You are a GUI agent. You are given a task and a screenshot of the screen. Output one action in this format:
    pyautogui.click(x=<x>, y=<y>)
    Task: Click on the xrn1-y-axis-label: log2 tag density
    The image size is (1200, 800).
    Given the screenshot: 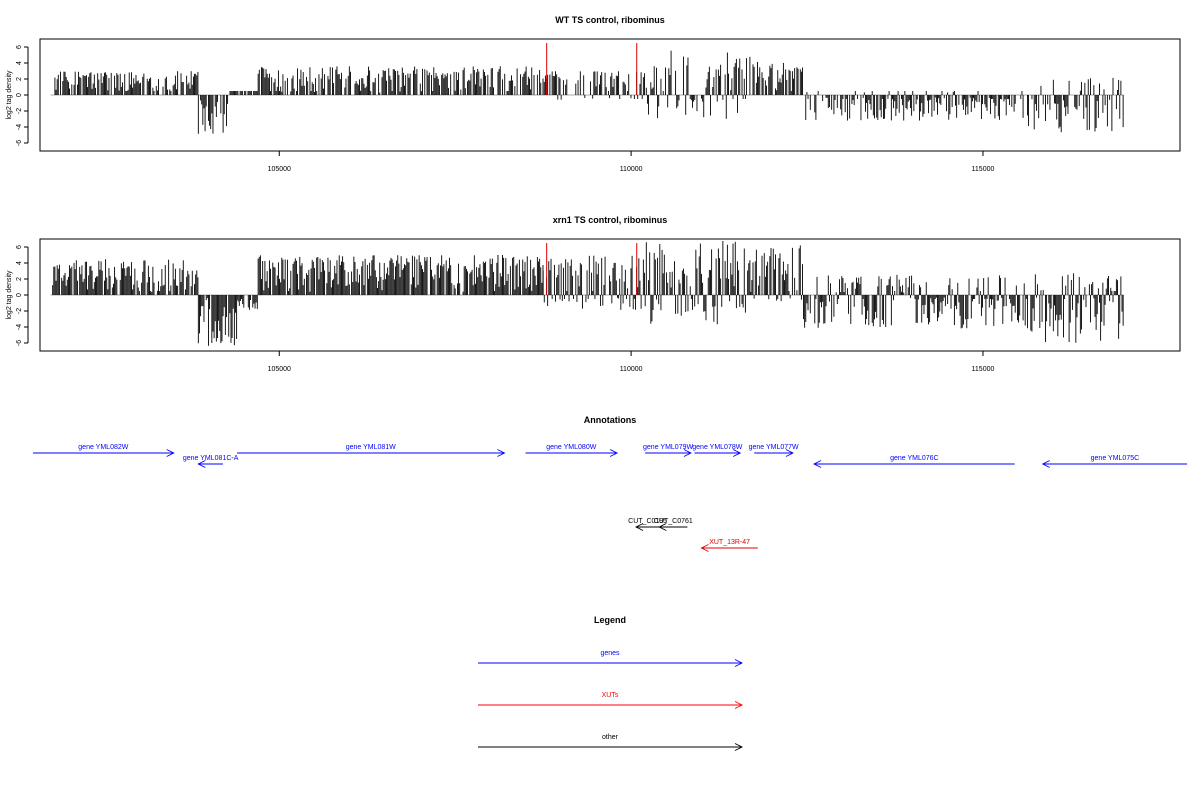 What is the action you would take?
    pyautogui.click(x=9, y=295)
    